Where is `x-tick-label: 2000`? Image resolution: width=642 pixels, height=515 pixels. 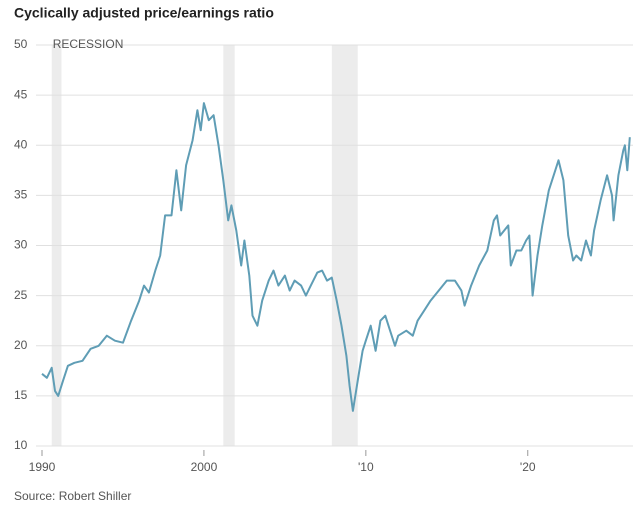 x-tick-label: 2000 is located at coordinates (204, 467).